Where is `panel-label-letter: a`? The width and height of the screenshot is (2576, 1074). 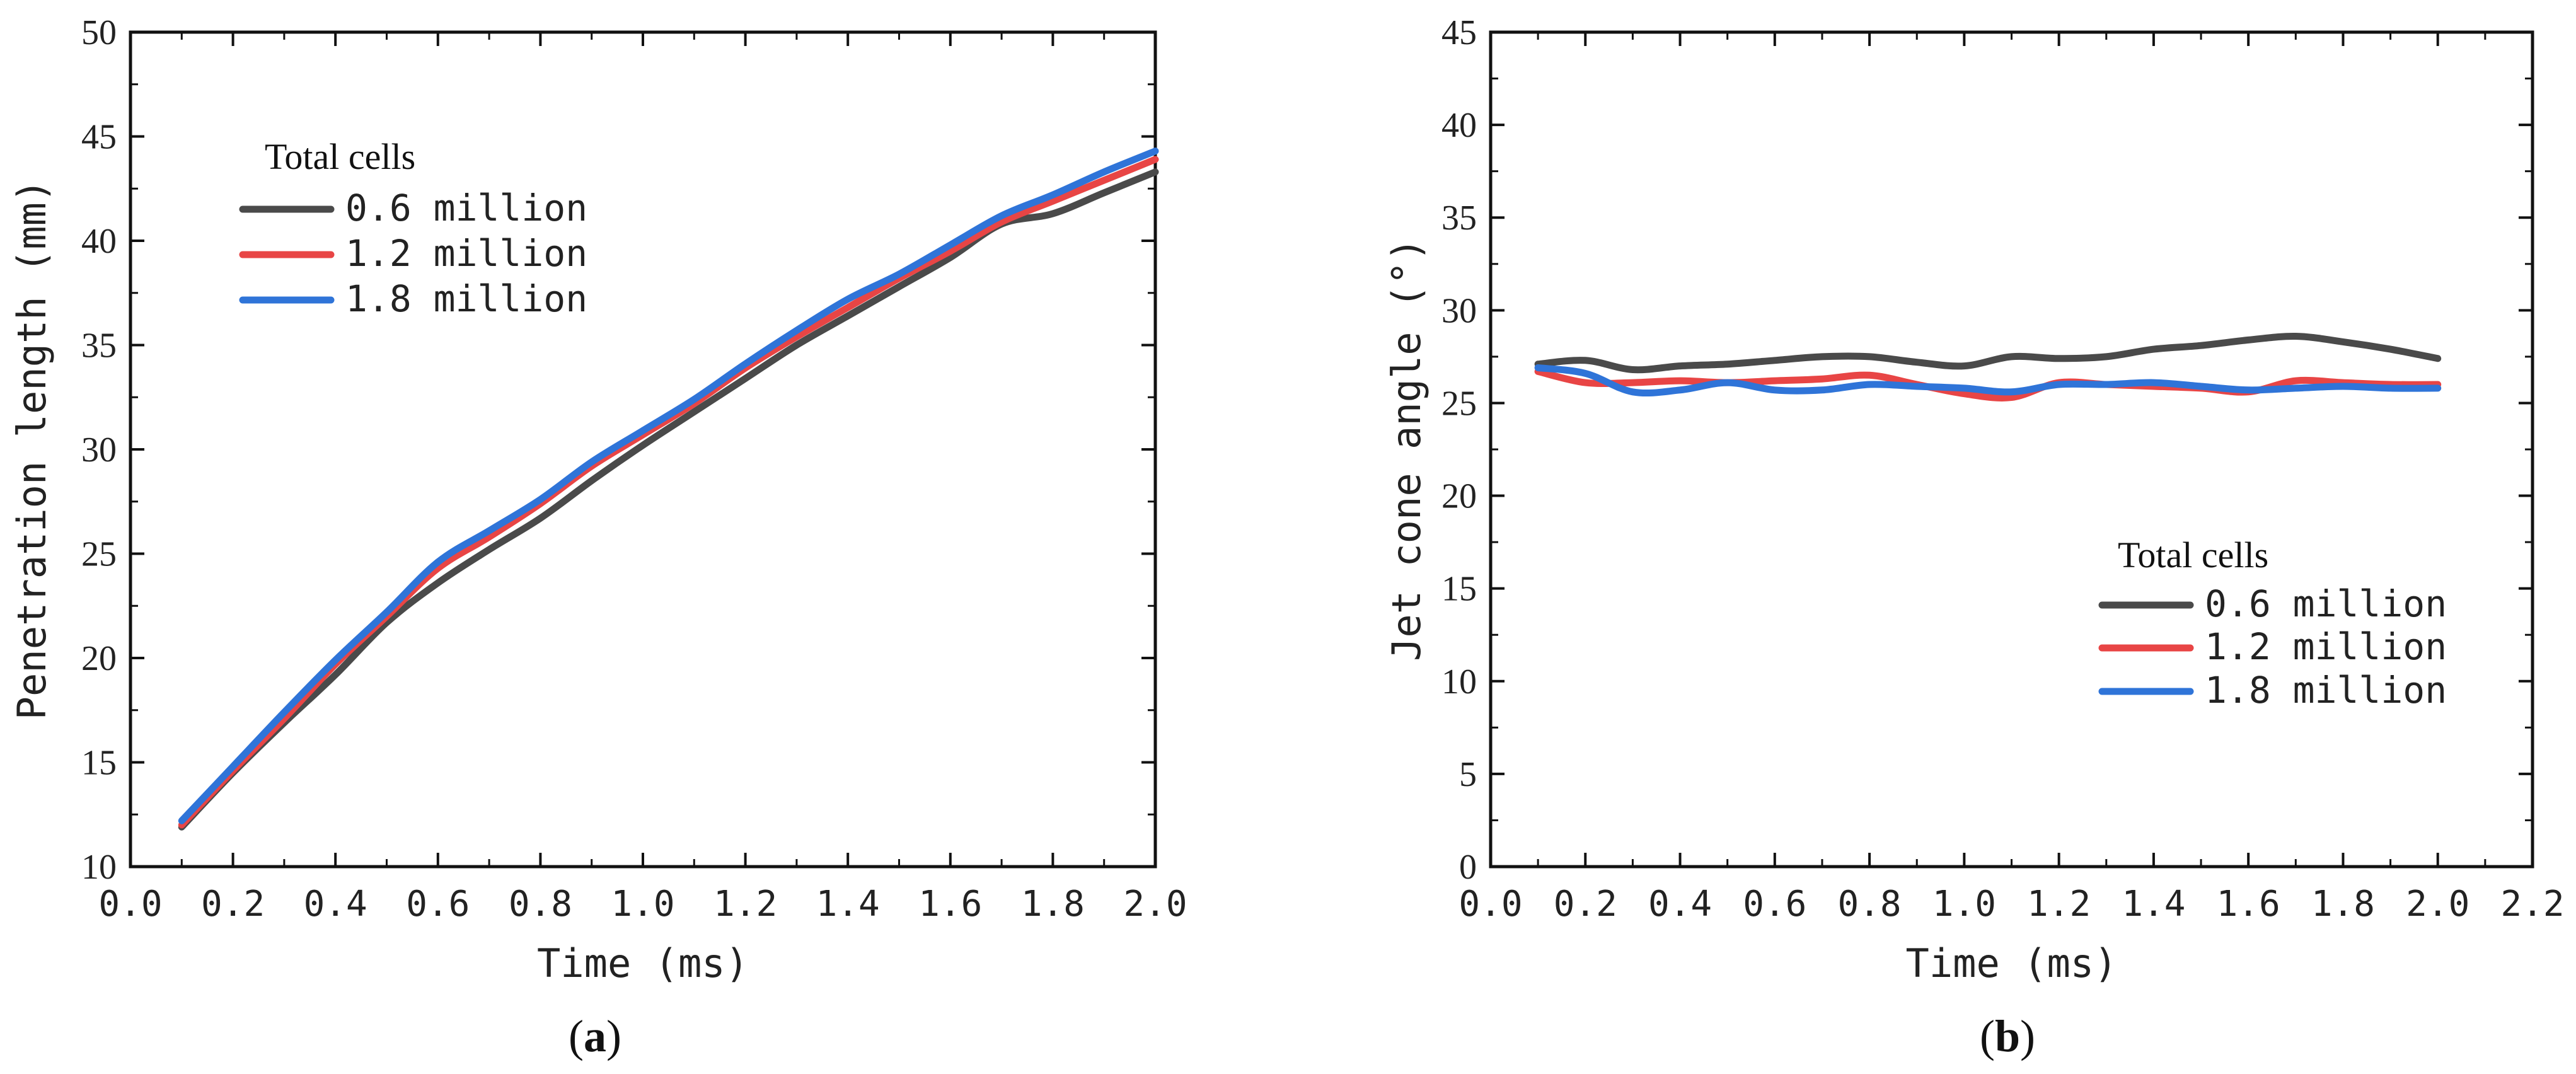
panel-label-letter: a is located at coordinates (595, 1036).